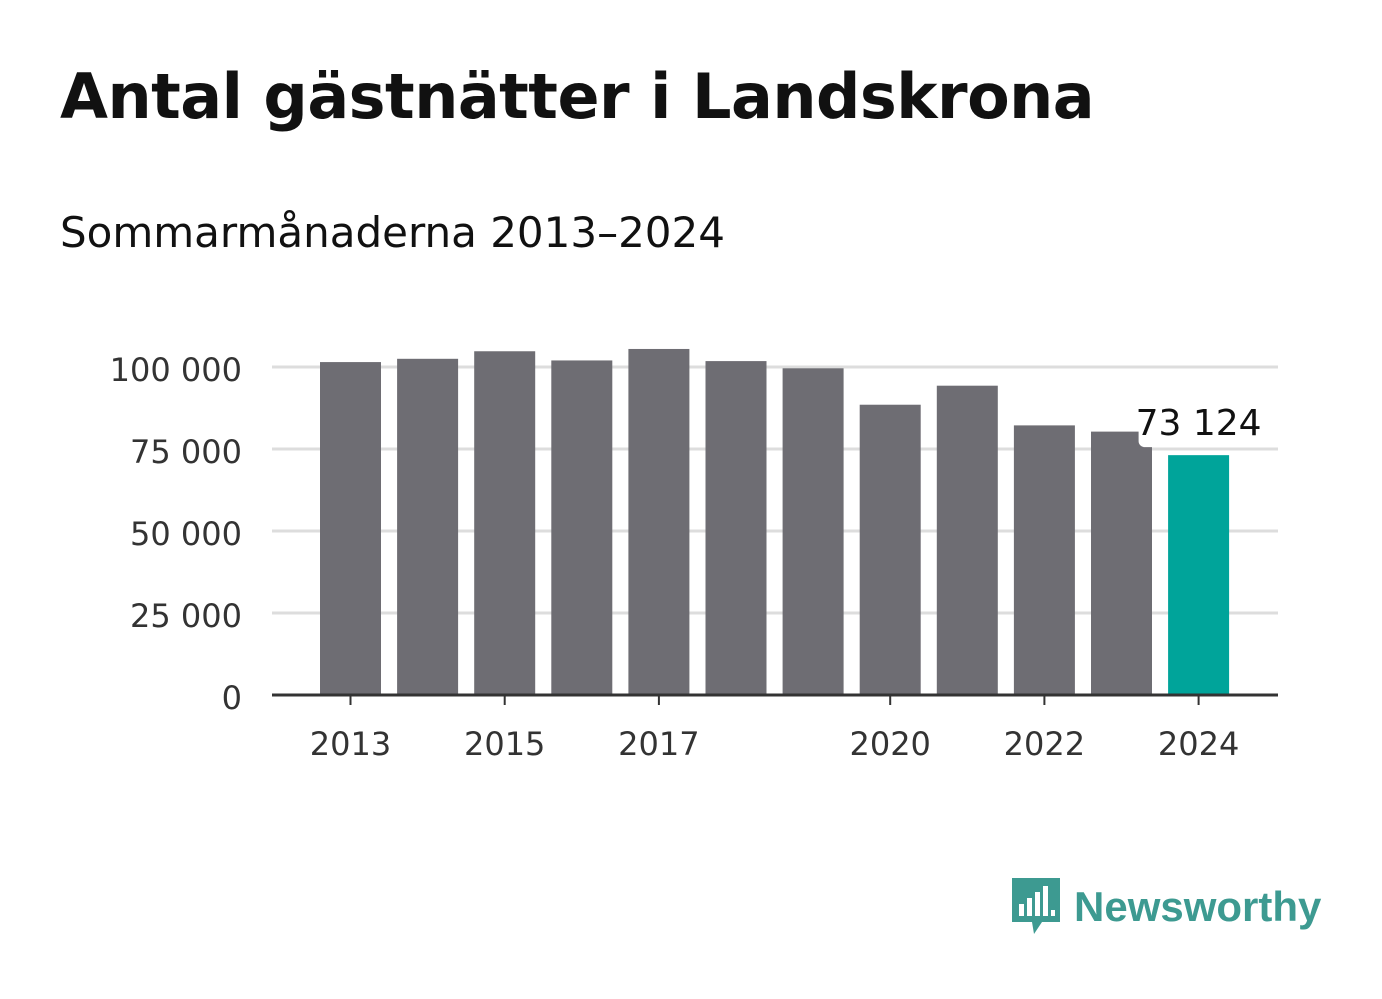  What do you see at coordinates (1036, 906) in the screenshot?
I see `newsworthy-logo-icon` at bounding box center [1036, 906].